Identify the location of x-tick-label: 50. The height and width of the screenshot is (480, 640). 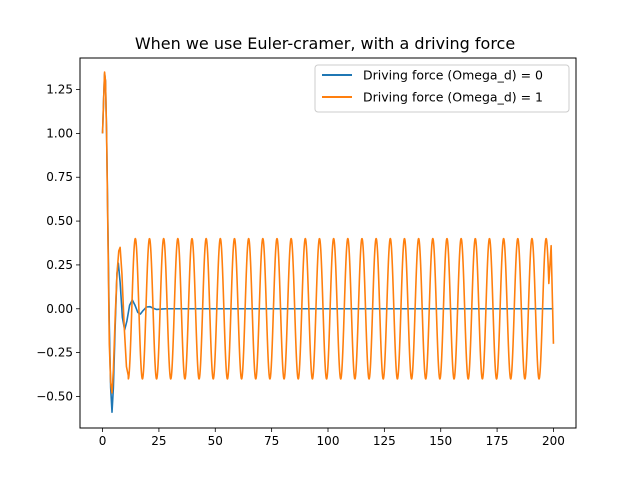
(215, 441).